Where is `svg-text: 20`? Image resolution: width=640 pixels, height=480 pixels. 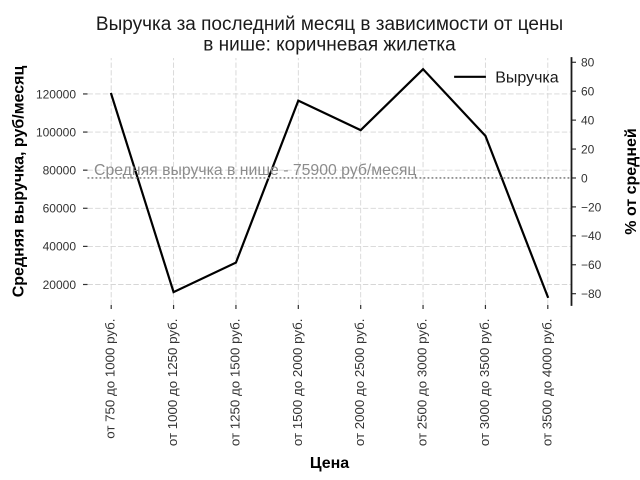
svg-text: 20 is located at coordinates (588, 149).